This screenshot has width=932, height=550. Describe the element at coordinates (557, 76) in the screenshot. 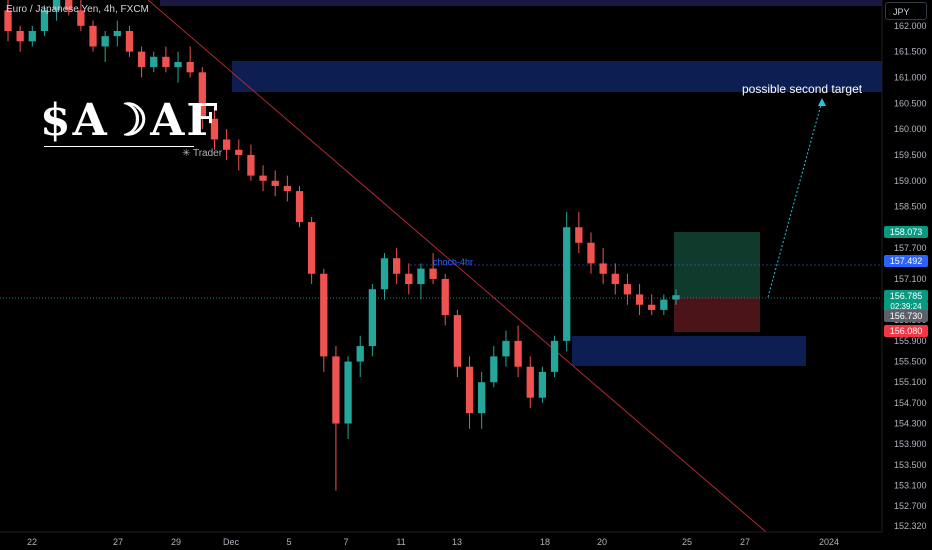

I see `supply-zone` at that location.